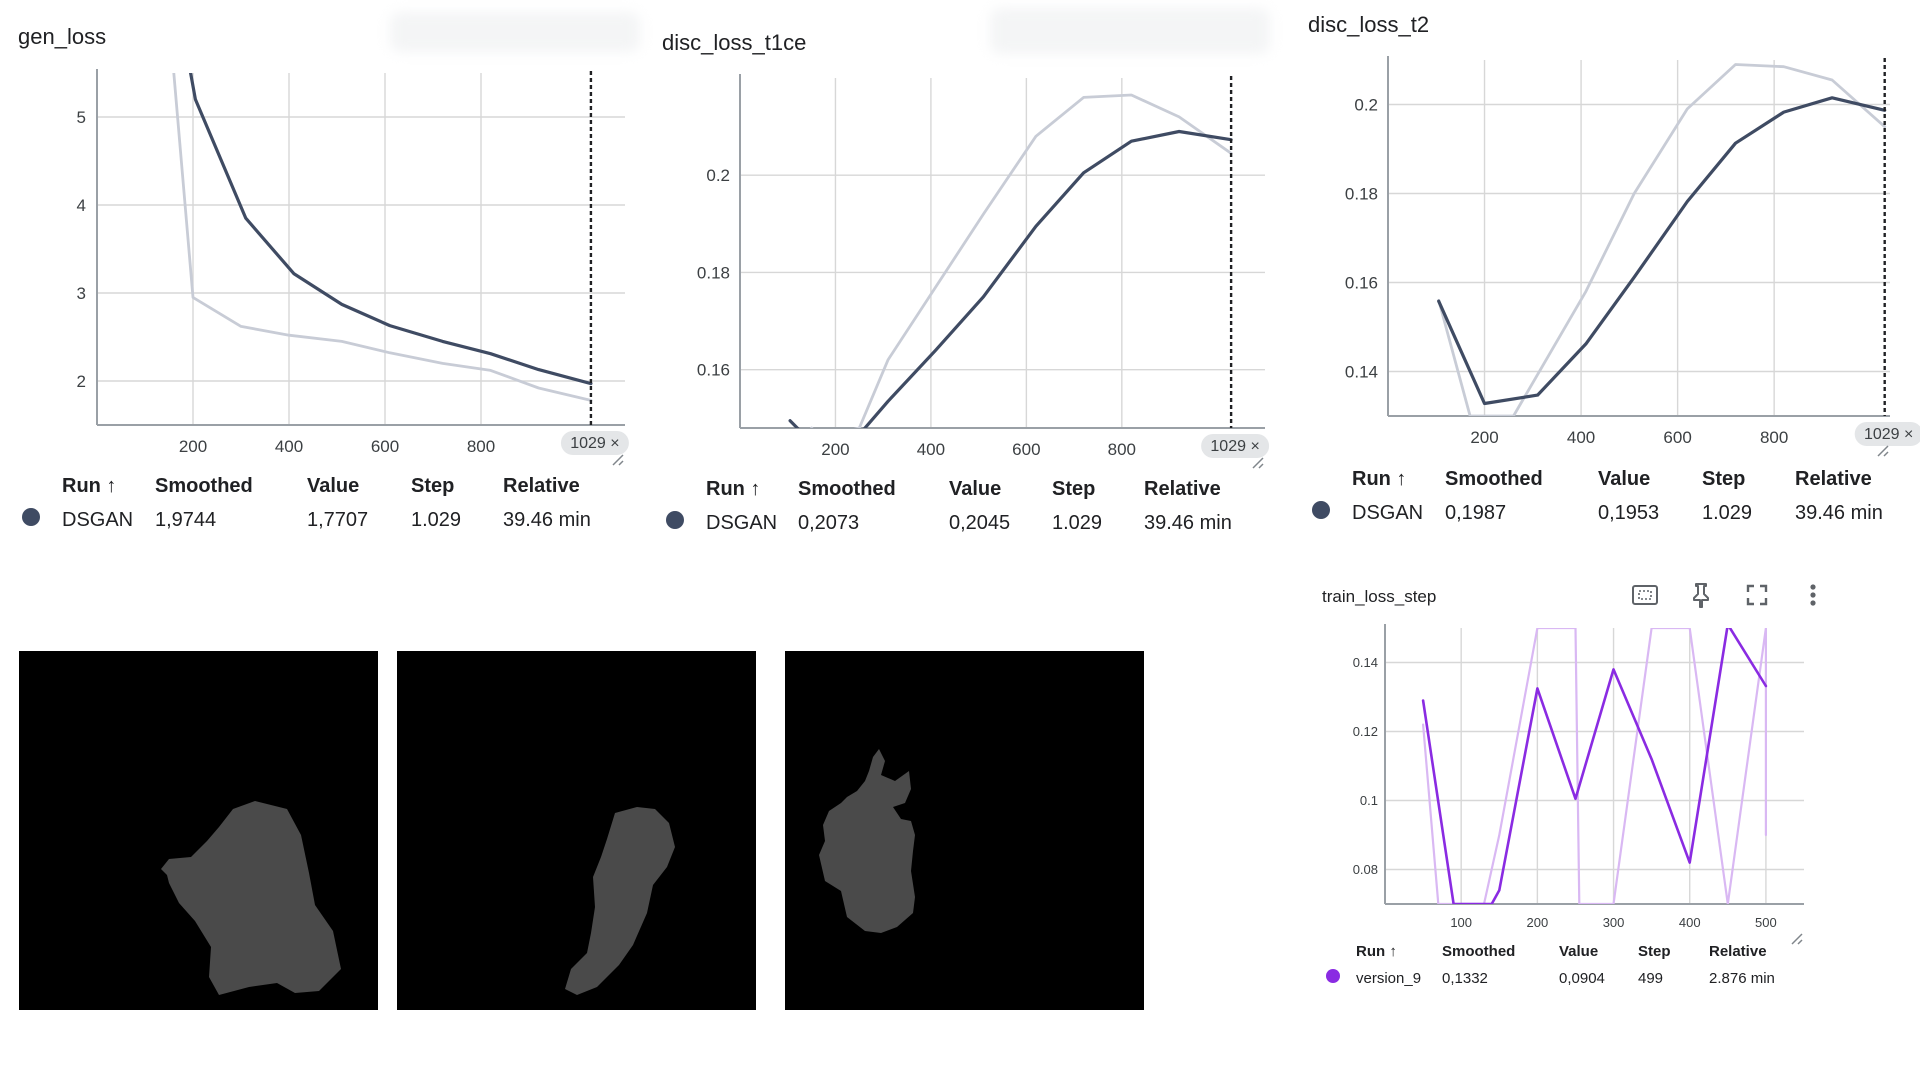  I want to click on gen-loss-chart: 200 400 600 800 2 3 4 5 1029 ×, so click(325, 233).